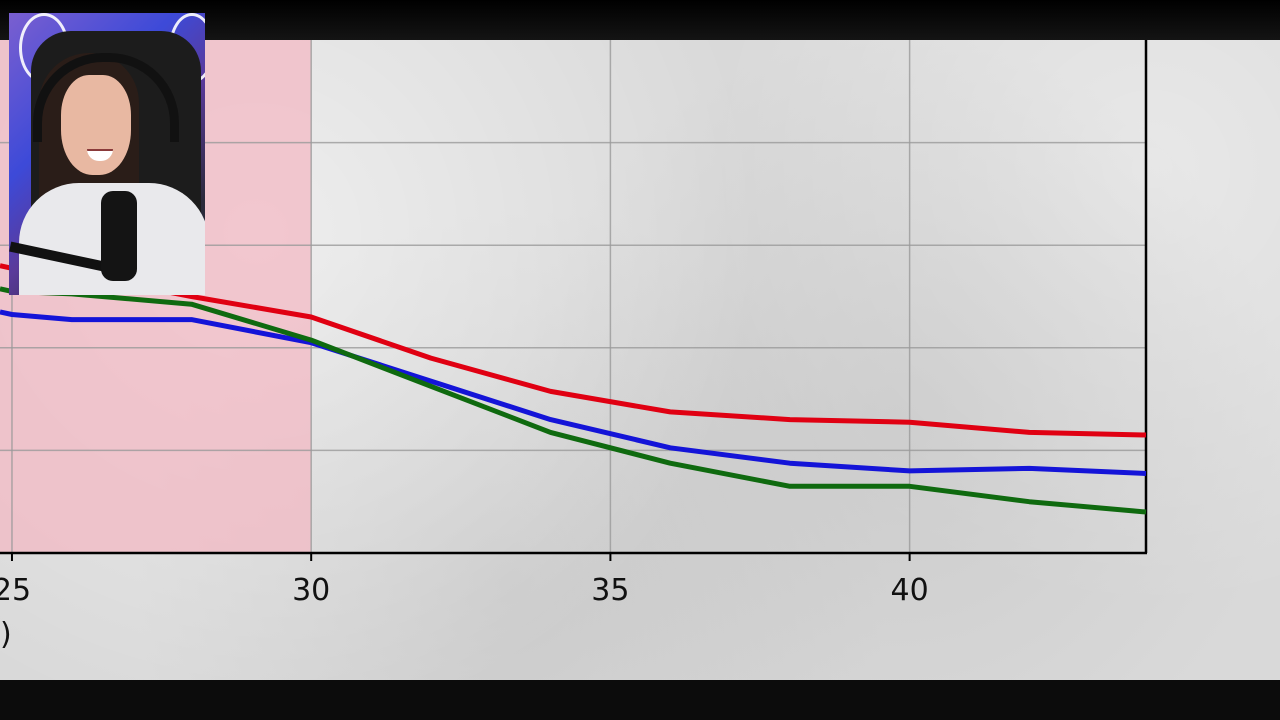  What do you see at coordinates (311, 590) in the screenshot?
I see `x-tick-label: 30` at bounding box center [311, 590].